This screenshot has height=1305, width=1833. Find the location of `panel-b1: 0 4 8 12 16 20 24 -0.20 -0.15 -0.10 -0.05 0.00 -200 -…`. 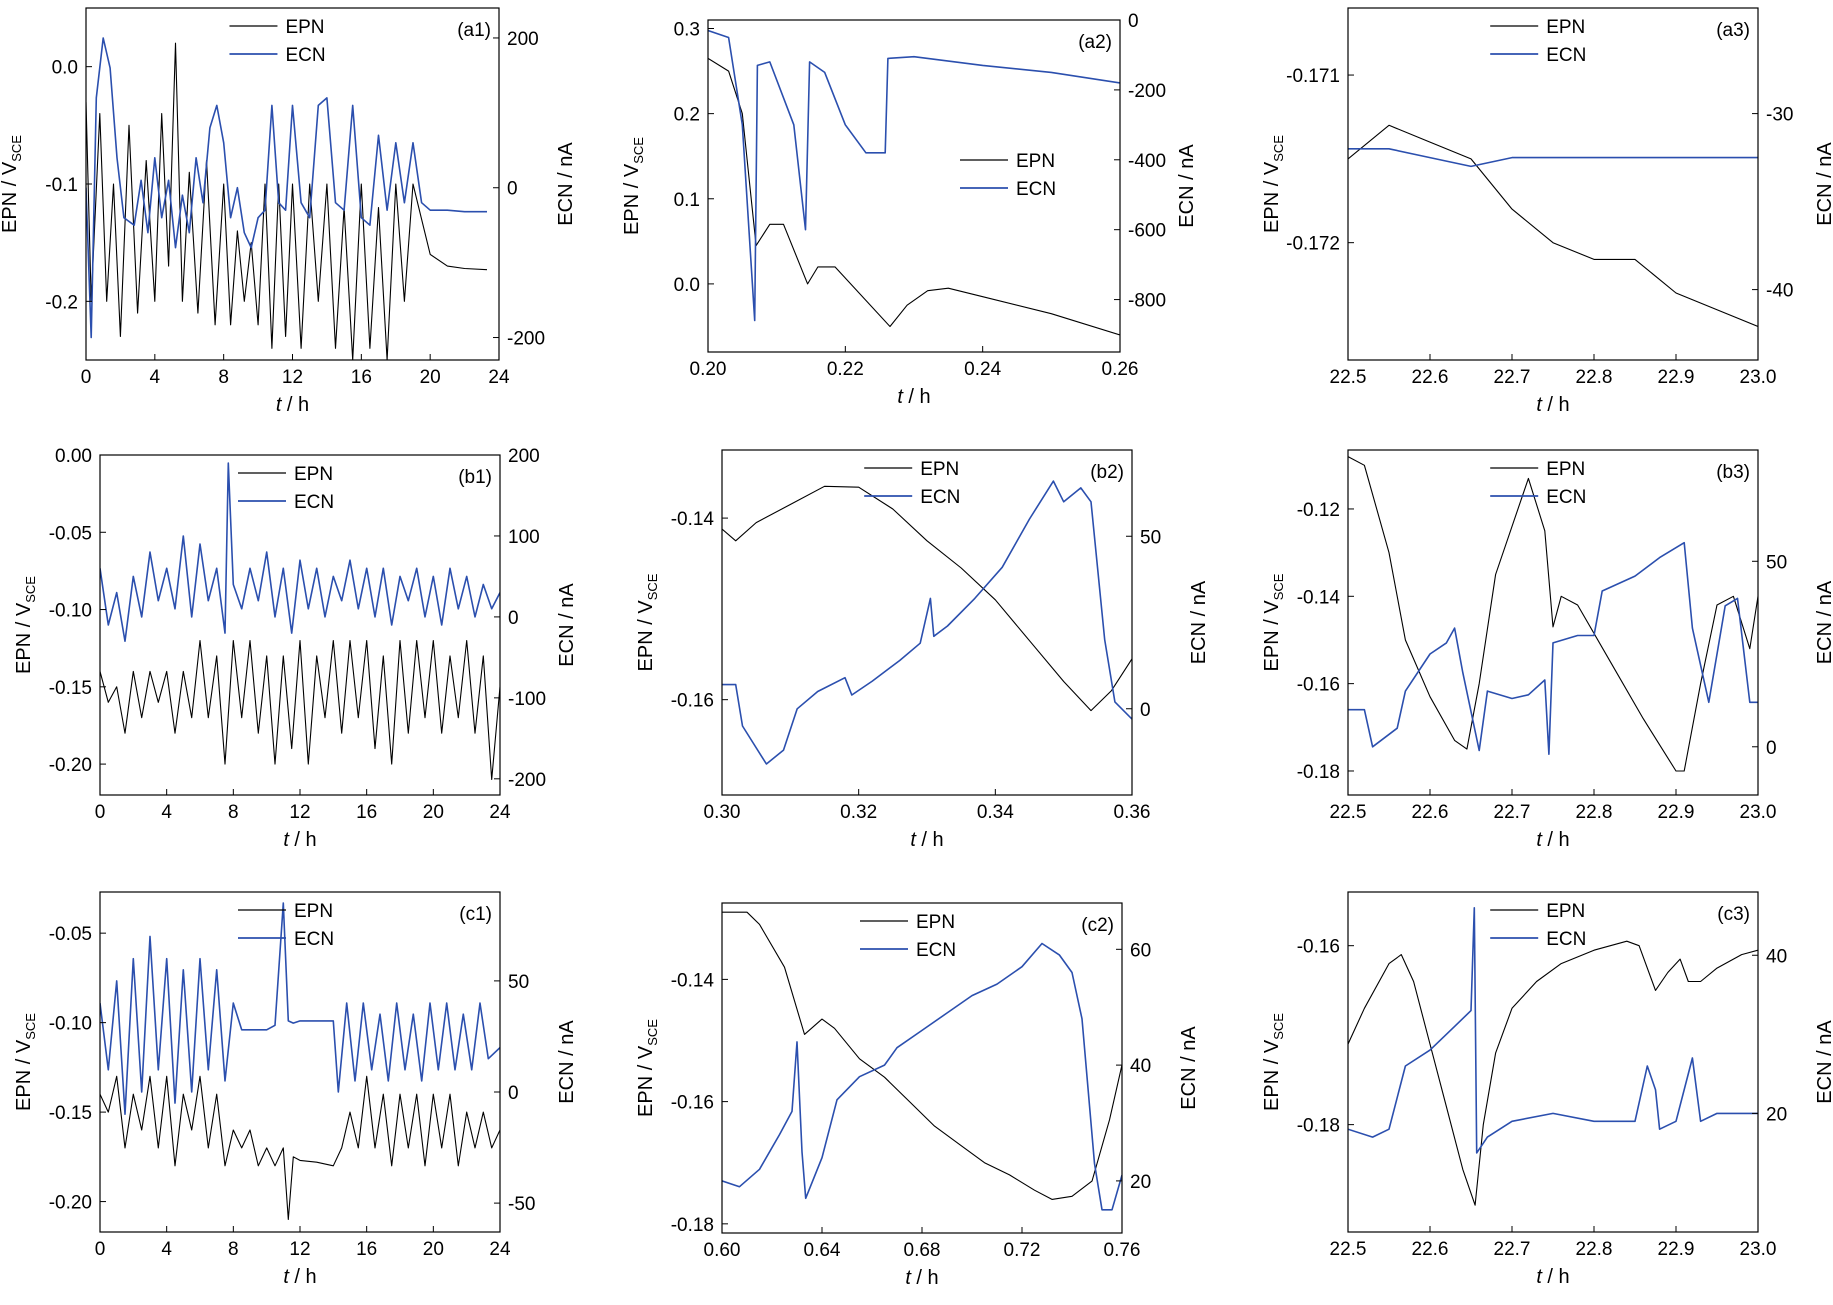

panel-b1: 0 4 8 12 16 20 24 -0.20 -0.15 -0.10 -0.05 0.00 -200 -… is located at coordinates (295, 648).